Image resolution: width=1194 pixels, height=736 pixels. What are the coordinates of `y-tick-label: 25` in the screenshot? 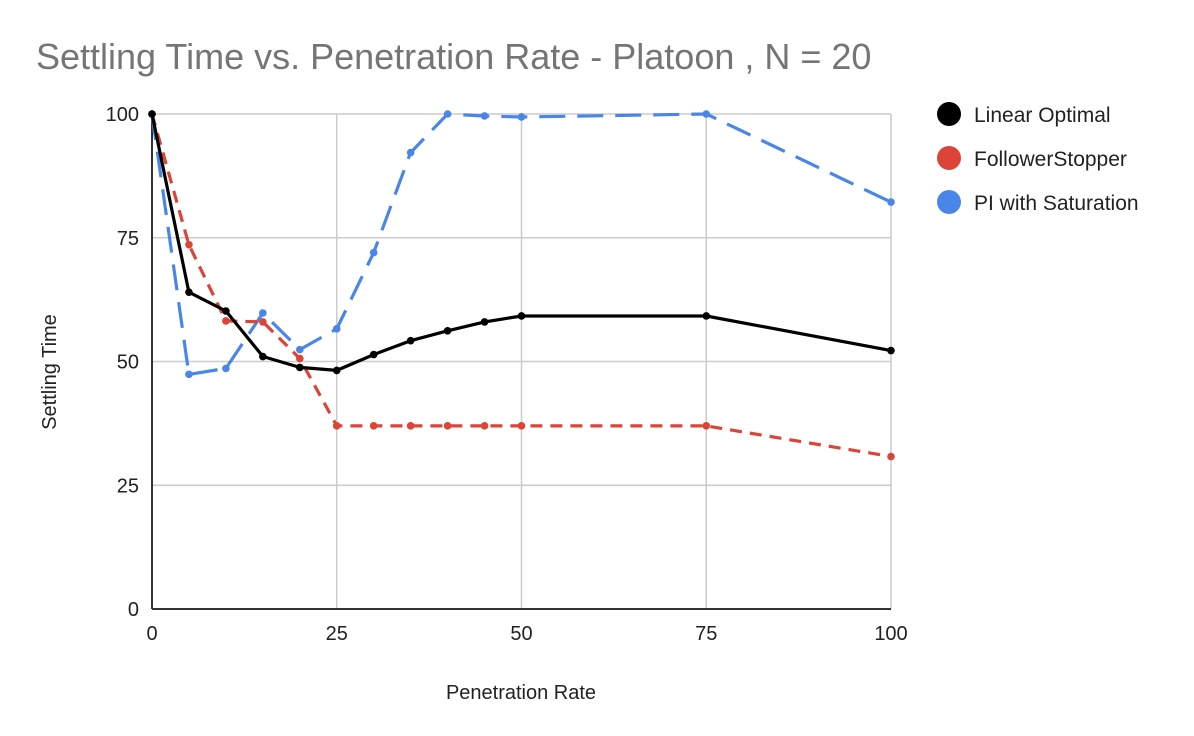 It's located at (128, 486).